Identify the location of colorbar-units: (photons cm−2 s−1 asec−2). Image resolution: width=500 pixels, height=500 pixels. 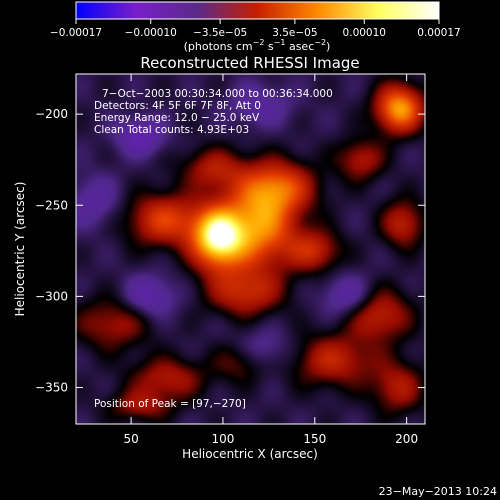
(257, 45).